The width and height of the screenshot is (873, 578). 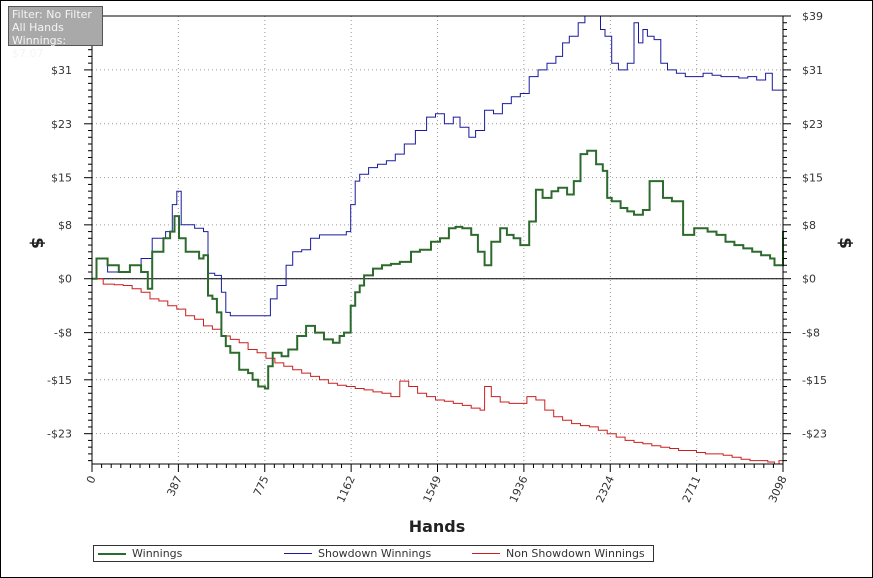 What do you see at coordinates (61, 178) in the screenshot?
I see `y-tick-label-left: $15` at bounding box center [61, 178].